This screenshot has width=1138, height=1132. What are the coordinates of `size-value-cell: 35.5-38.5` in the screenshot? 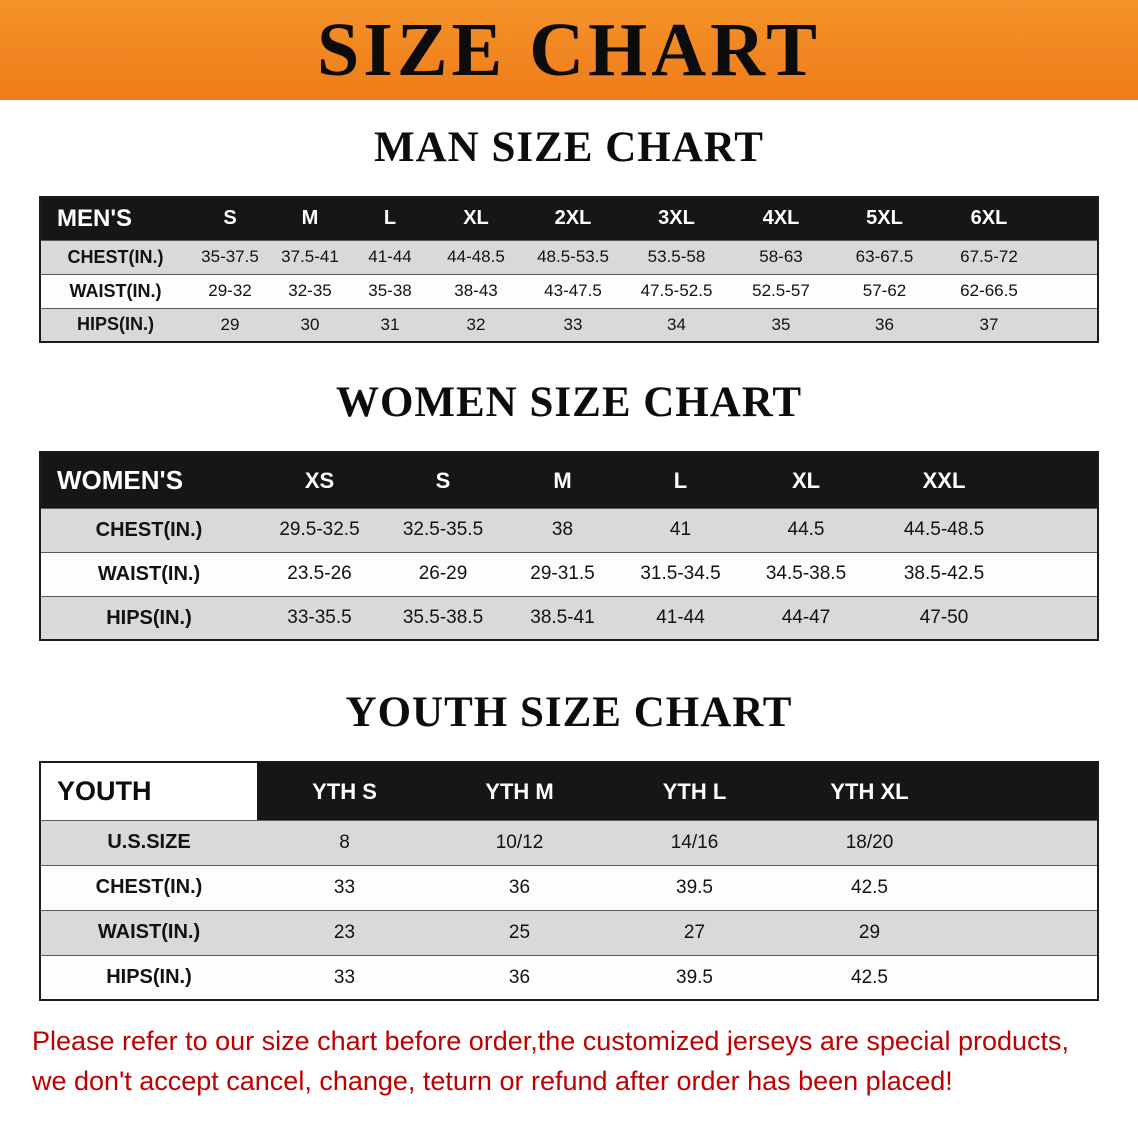 It's located at (443, 618).